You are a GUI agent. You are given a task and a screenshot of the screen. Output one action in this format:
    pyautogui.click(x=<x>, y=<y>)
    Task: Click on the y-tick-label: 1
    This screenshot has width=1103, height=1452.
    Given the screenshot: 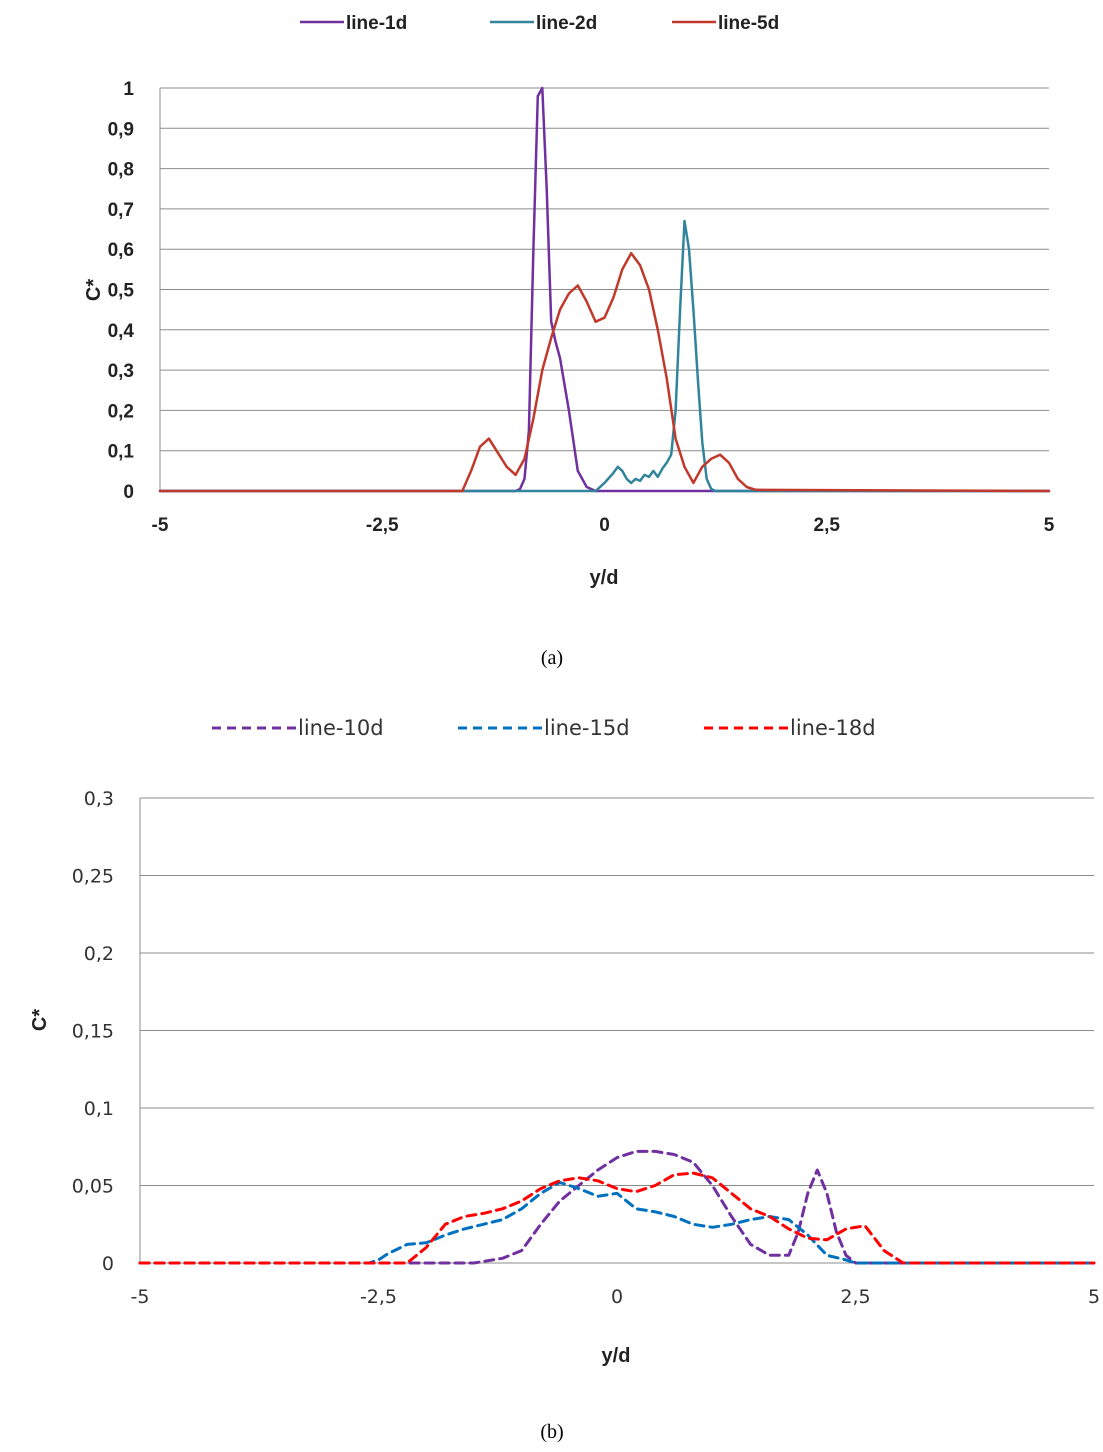 What is the action you would take?
    pyautogui.click(x=128, y=89)
    